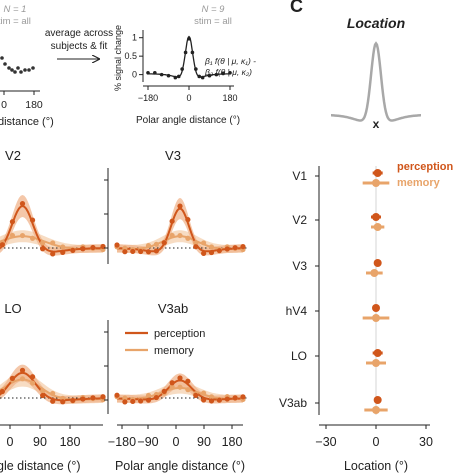 The height and width of the screenshot is (474, 474). What do you see at coordinates (297, 311) in the screenshot?
I see `location-ytick-label-3: hV4` at bounding box center [297, 311].